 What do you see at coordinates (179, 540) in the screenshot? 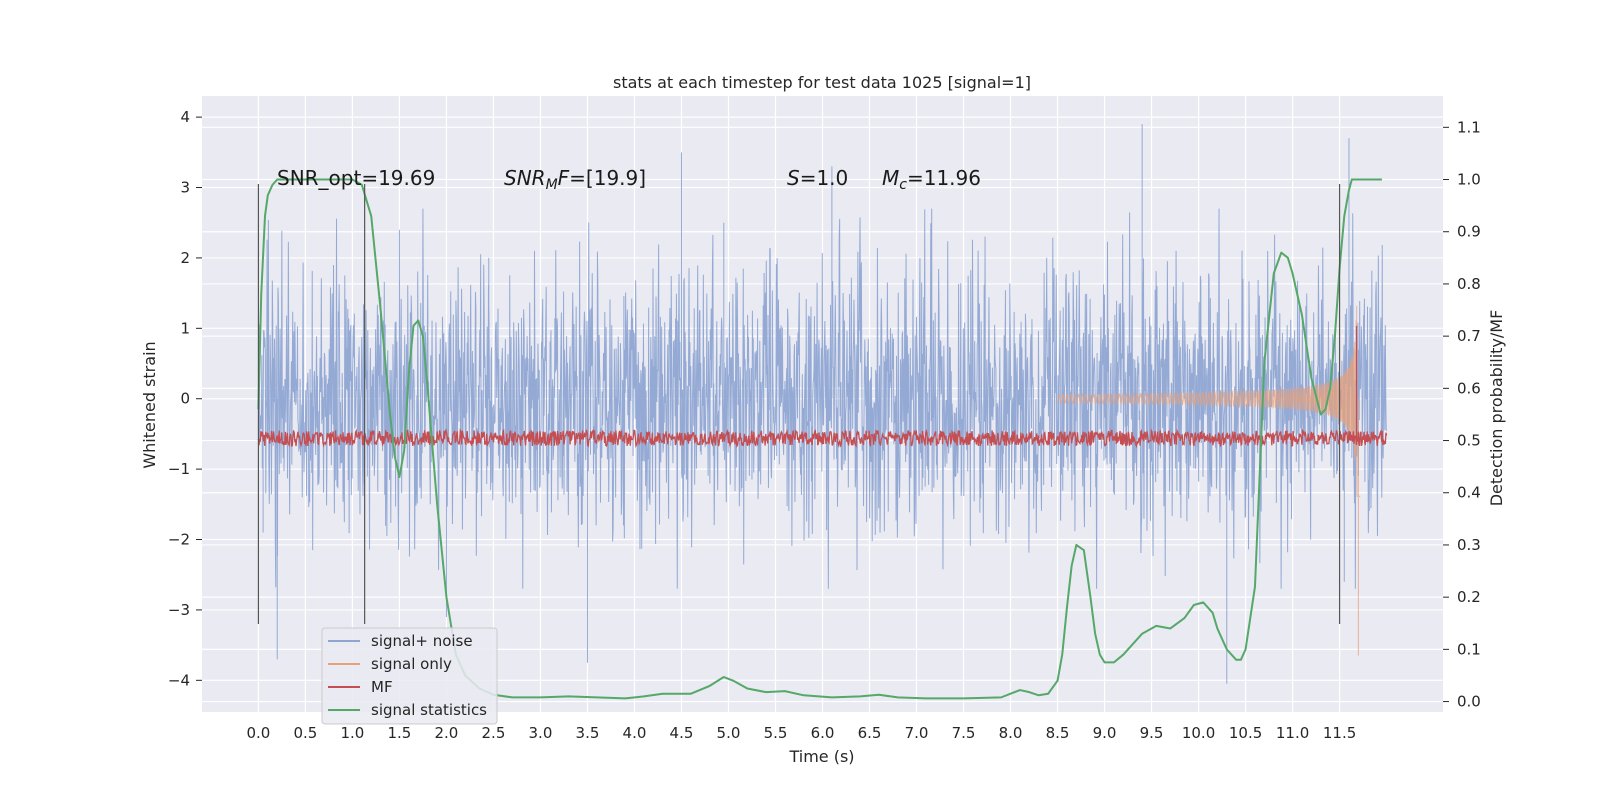
I see `y-left-tick-label: −2` at bounding box center [179, 540].